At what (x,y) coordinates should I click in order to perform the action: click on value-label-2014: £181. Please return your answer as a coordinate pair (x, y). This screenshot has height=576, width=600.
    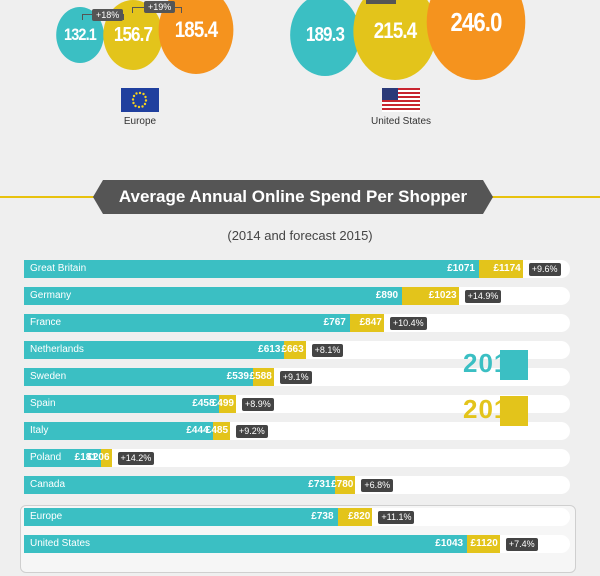
    Looking at the image, I should click on (85, 457).